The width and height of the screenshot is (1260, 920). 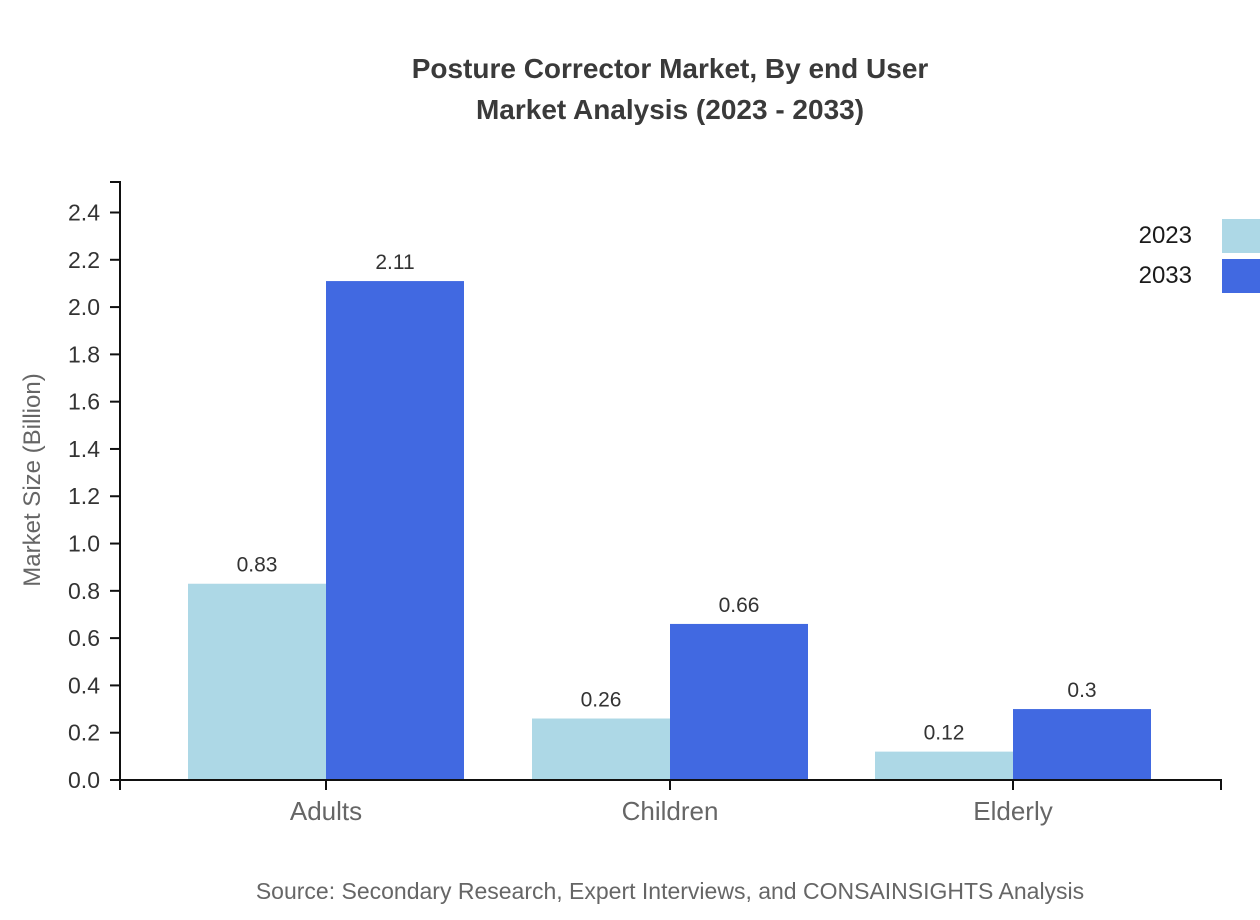 What do you see at coordinates (1165, 275) in the screenshot?
I see `legend-label-2033: 2033` at bounding box center [1165, 275].